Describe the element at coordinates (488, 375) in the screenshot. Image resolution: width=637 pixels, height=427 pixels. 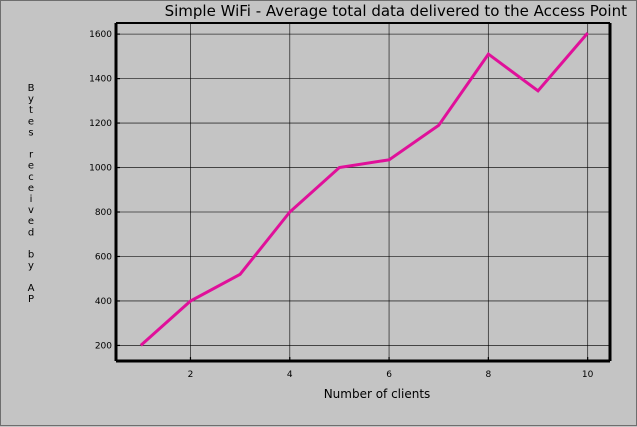
I see `x-tick-label: 8` at that location.